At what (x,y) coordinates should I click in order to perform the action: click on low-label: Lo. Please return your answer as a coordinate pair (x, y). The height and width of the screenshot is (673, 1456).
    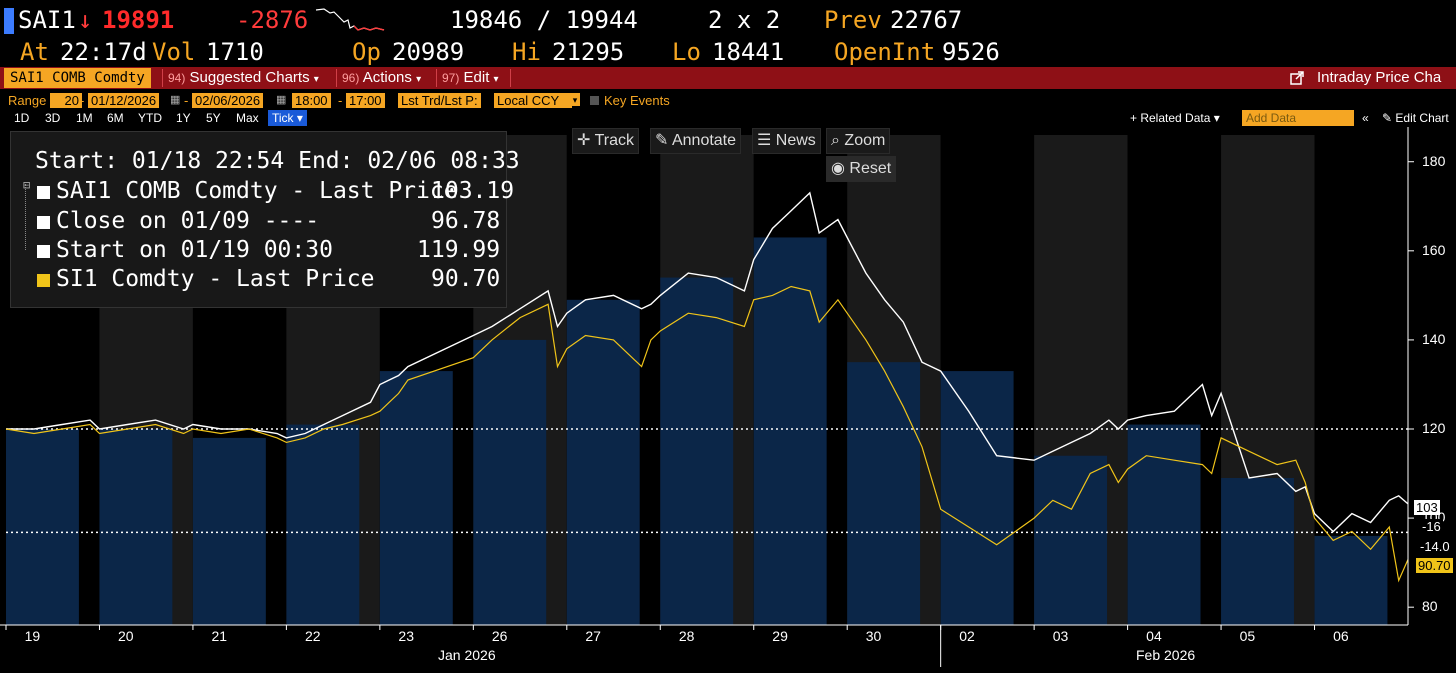
    Looking at the image, I should click on (686, 52).